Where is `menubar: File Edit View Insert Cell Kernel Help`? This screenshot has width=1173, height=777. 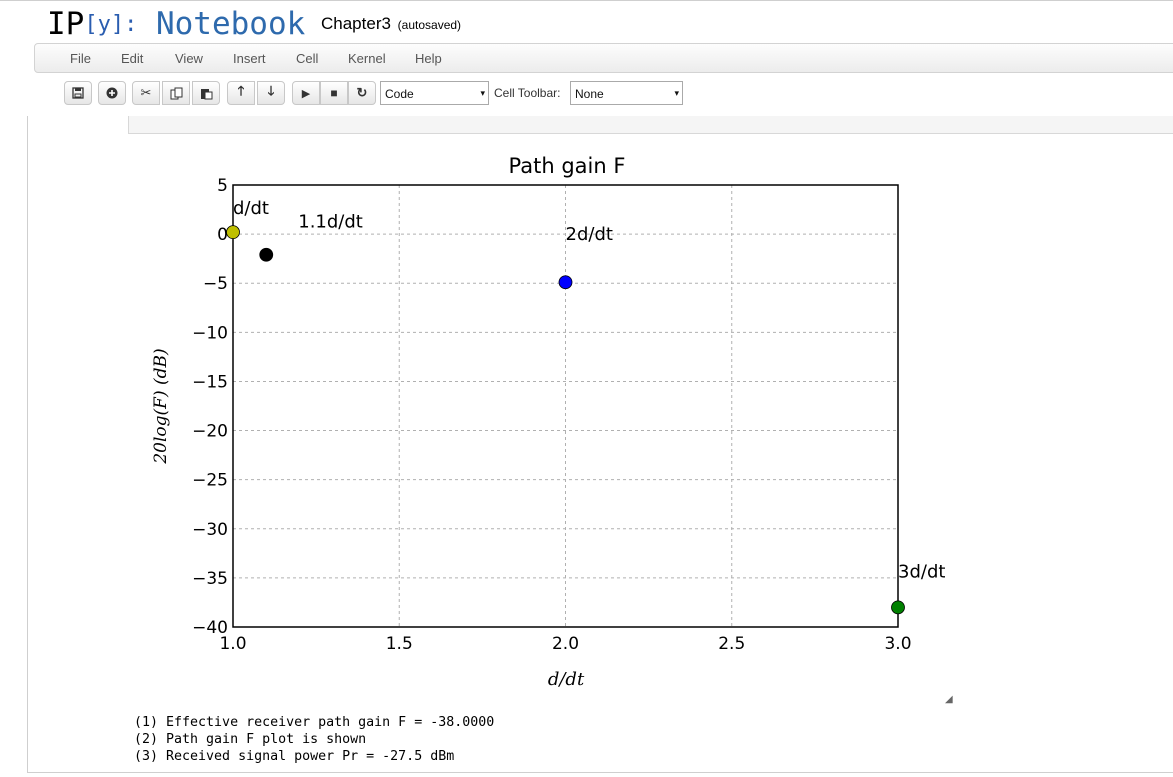
menubar: File Edit View Insert Cell Kernel Help is located at coordinates (603, 58).